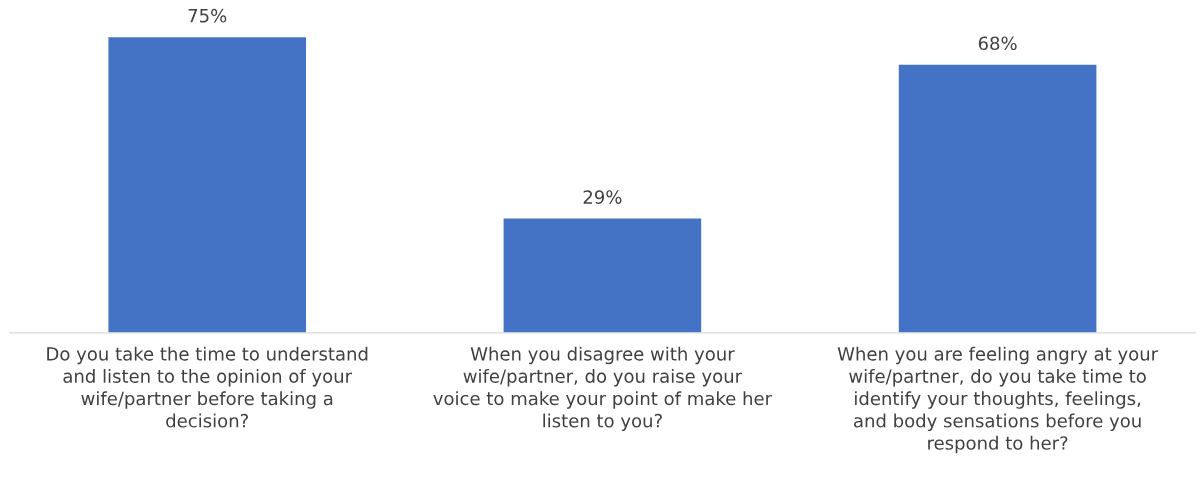 The height and width of the screenshot is (499, 1200). I want to click on data-label: 29%, so click(602, 197).